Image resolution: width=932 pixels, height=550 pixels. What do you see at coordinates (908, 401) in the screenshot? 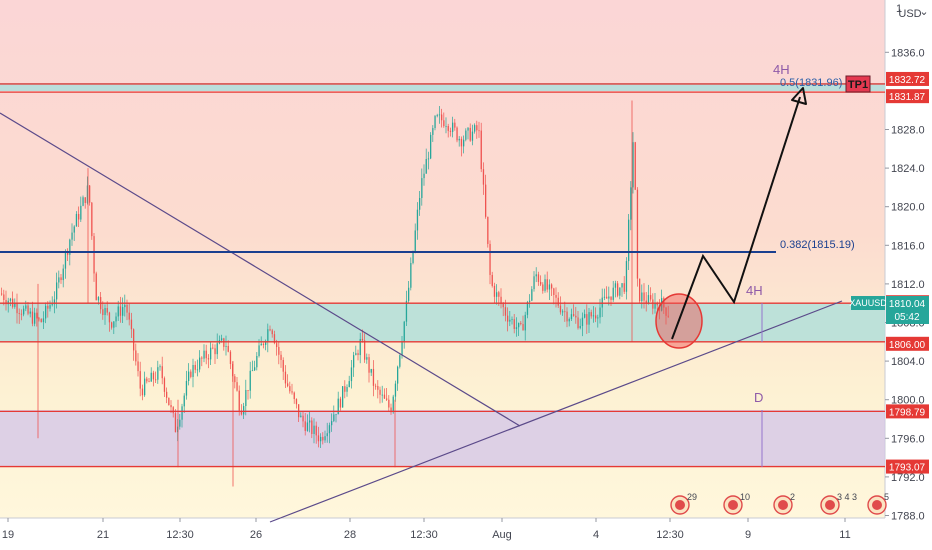
I see `price-tick-label: 1800.0` at bounding box center [908, 401].